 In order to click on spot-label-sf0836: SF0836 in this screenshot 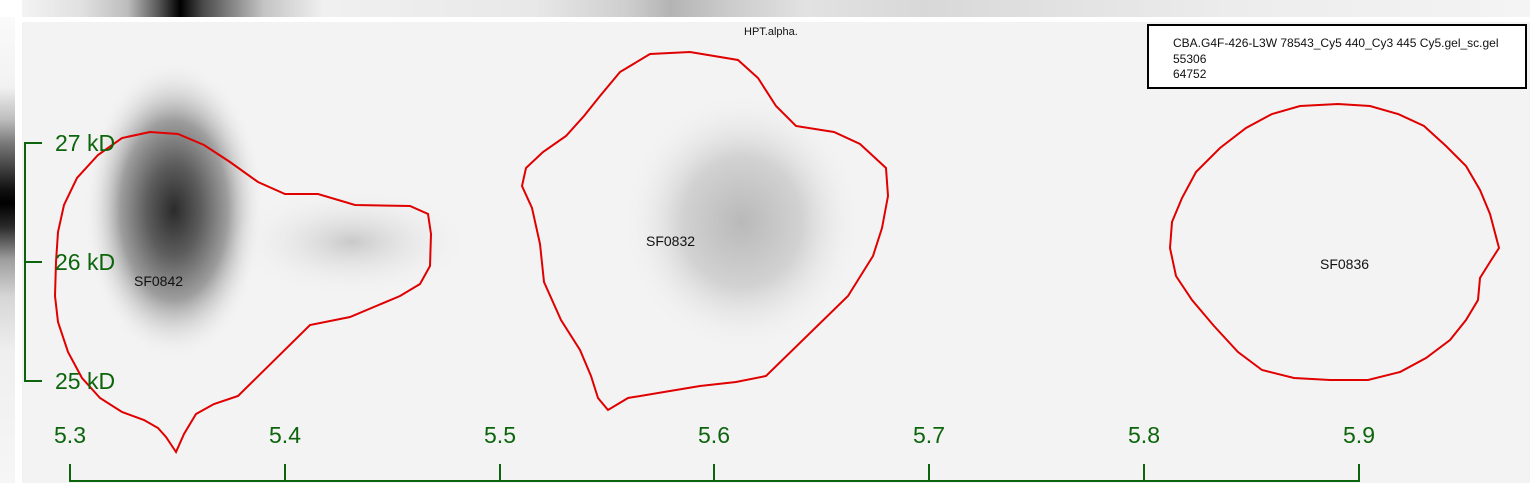, I will do `click(1345, 264)`.